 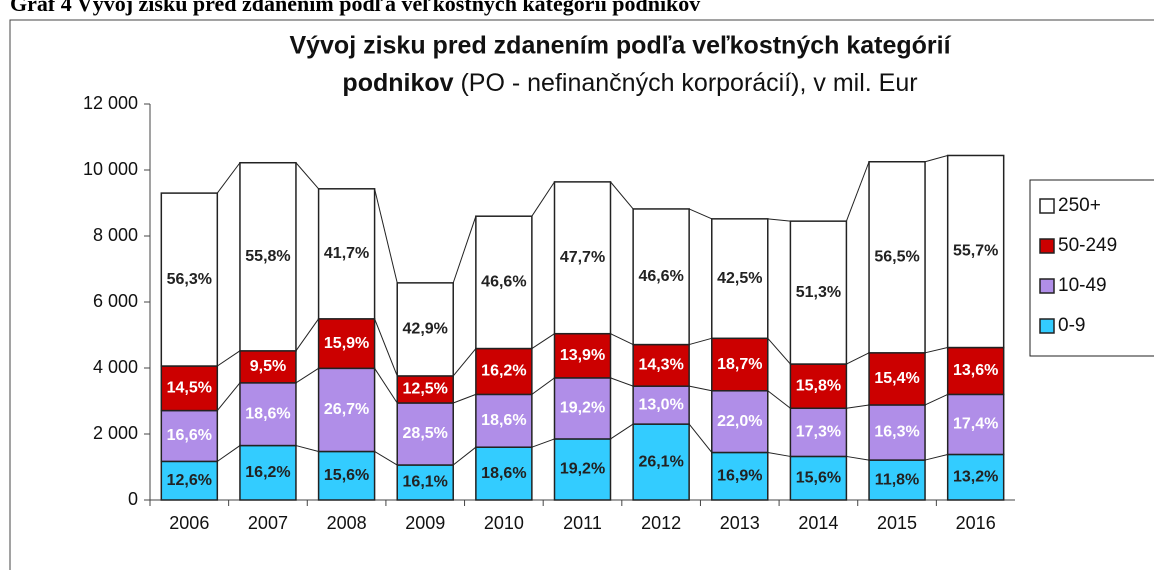 What do you see at coordinates (346, 343) in the screenshot?
I see `data-label: 15,9%` at bounding box center [346, 343].